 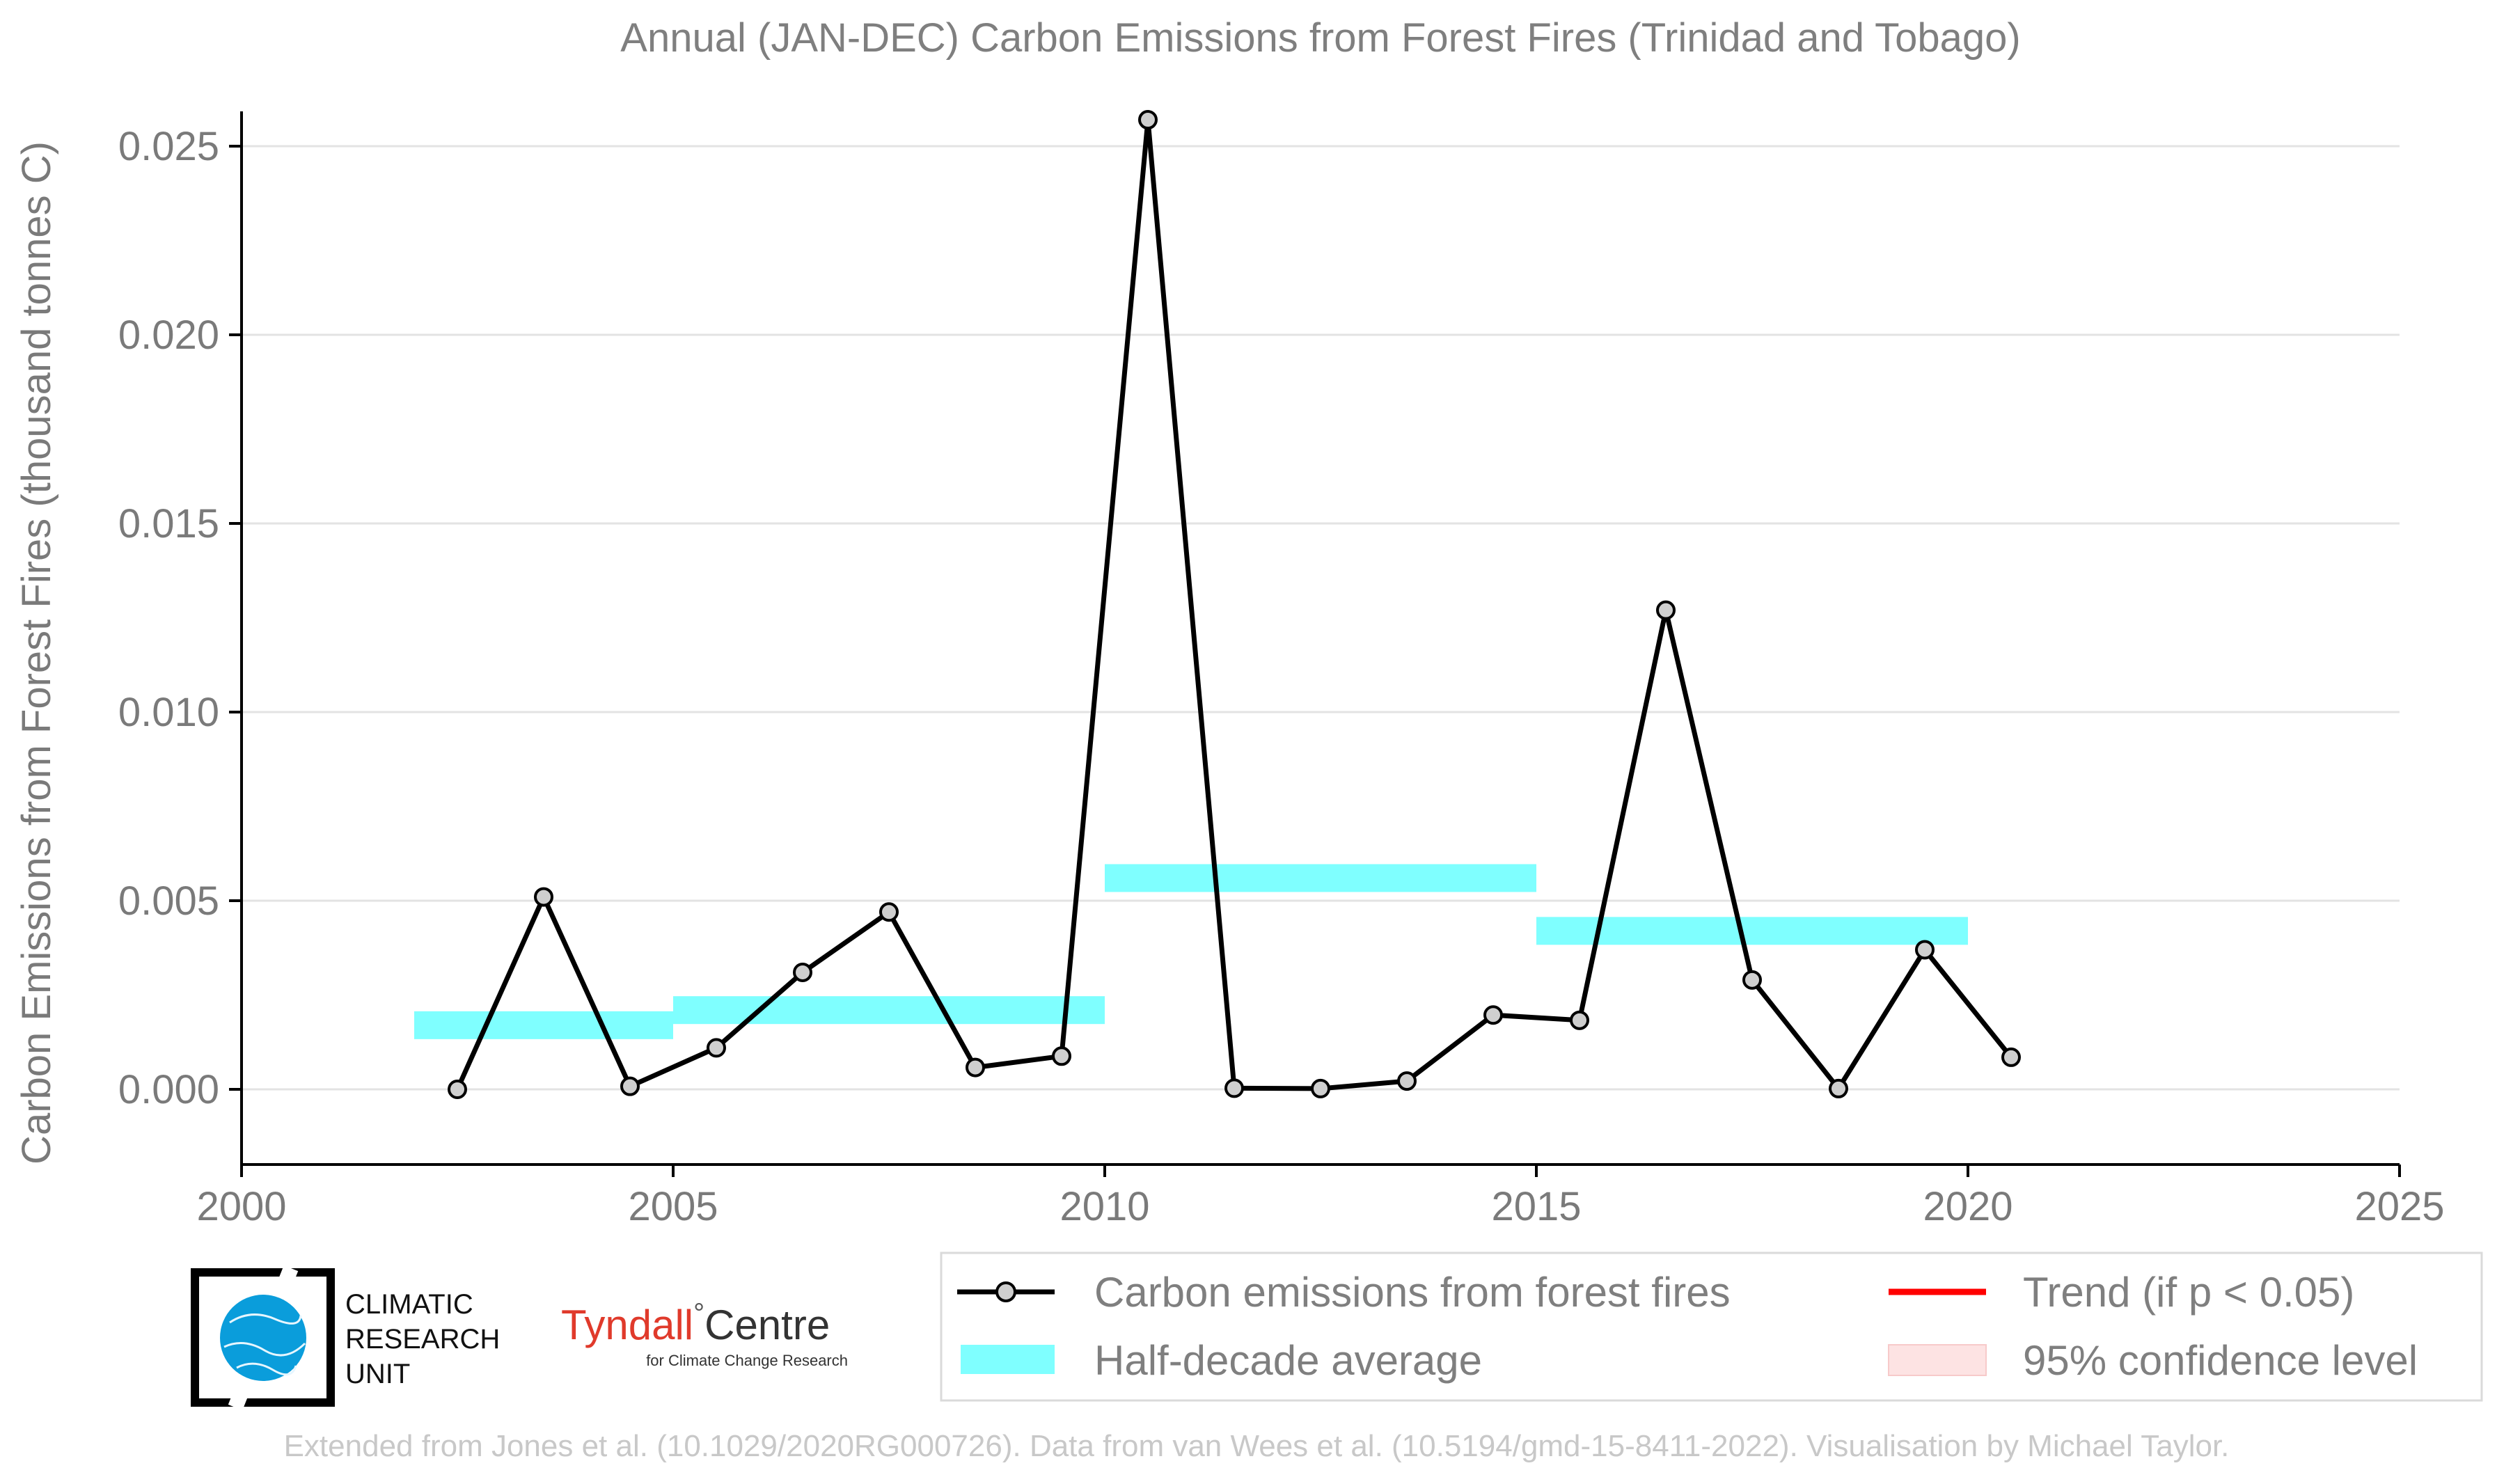 I want to click on tyndall-logo-subtitle: for Climate Change Research, so click(x=747, y=1360).